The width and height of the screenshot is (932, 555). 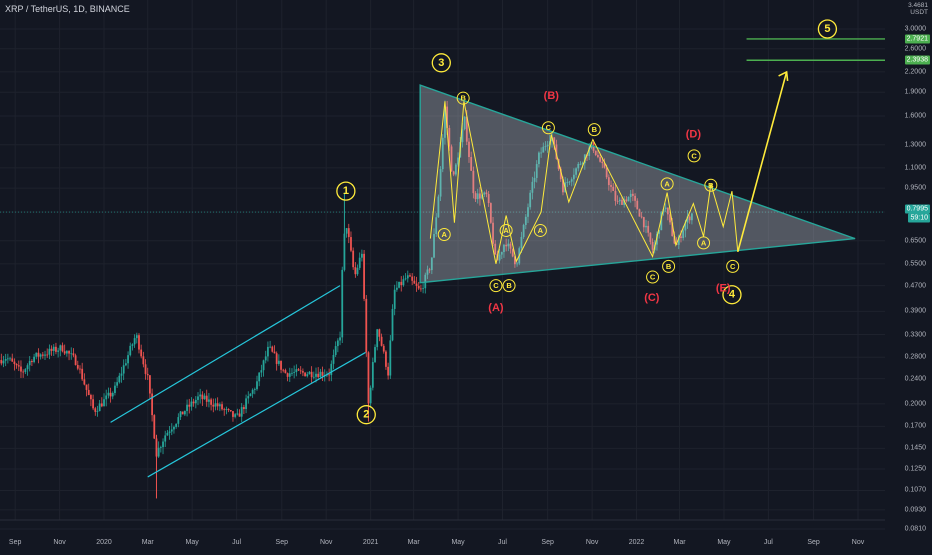 What do you see at coordinates (326, 542) in the screenshot?
I see `time-tick-label: Nov` at bounding box center [326, 542].